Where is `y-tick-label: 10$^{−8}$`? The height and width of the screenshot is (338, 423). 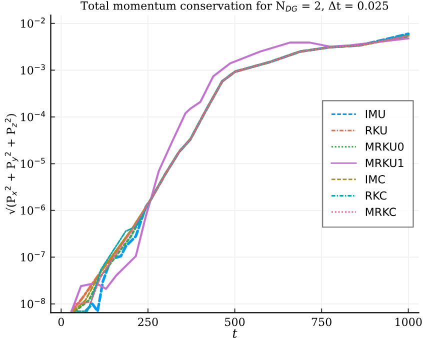
y-tick-label: 10$^{−8}$ is located at coordinates (33, 303).